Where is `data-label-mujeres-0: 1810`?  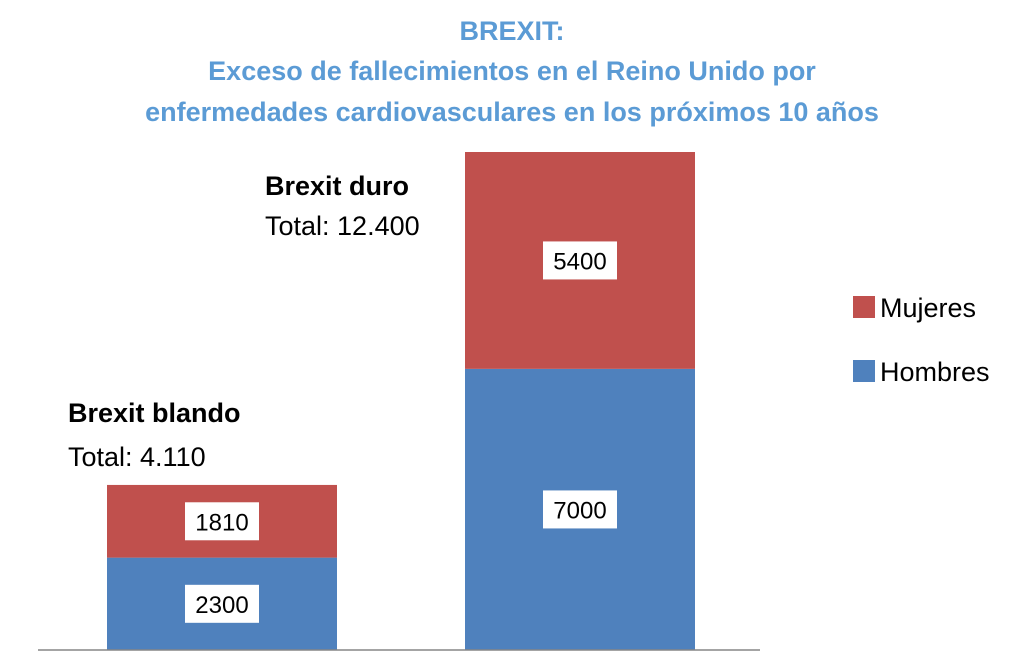 data-label-mujeres-0: 1810 is located at coordinates (221, 522).